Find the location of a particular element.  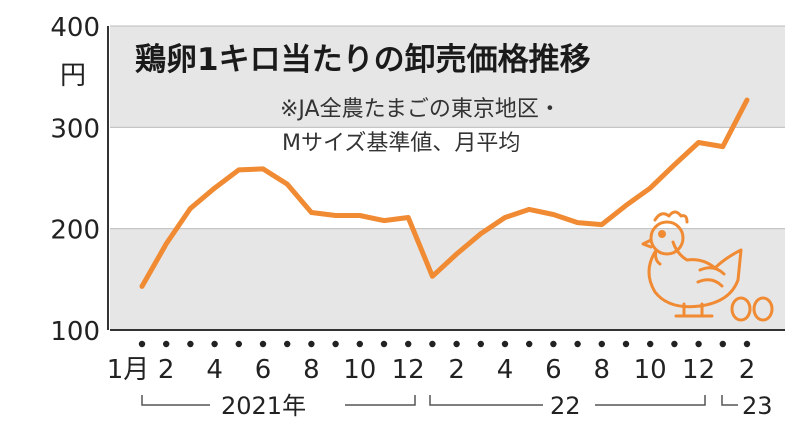

x-tick-labels: 1月 2 4 6 8 10 12 2 4 6 8 10 12 2 is located at coordinates (431, 370).